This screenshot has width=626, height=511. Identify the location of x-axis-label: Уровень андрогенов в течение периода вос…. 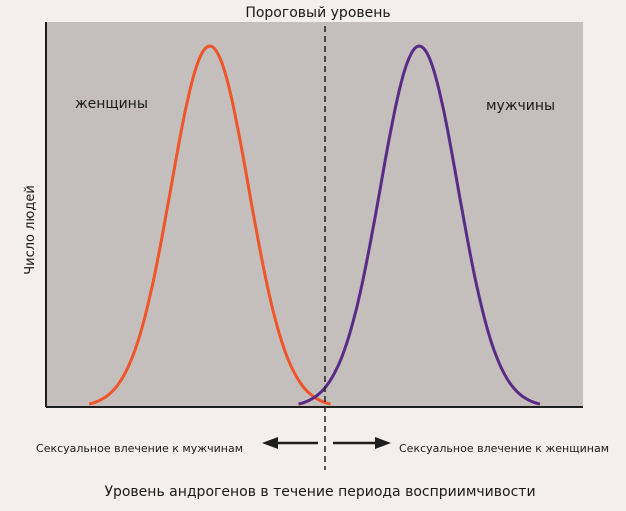
(319, 492).